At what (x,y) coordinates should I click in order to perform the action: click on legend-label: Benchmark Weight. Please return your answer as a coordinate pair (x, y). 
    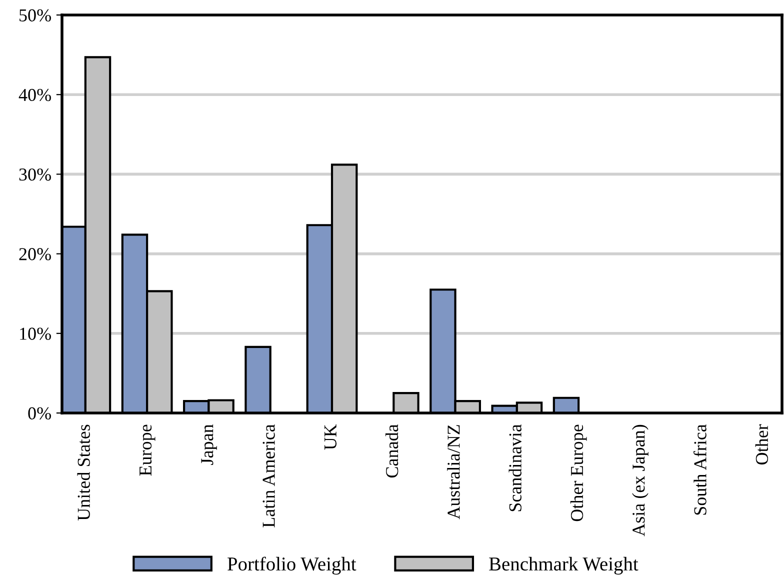
    Looking at the image, I should click on (563, 565).